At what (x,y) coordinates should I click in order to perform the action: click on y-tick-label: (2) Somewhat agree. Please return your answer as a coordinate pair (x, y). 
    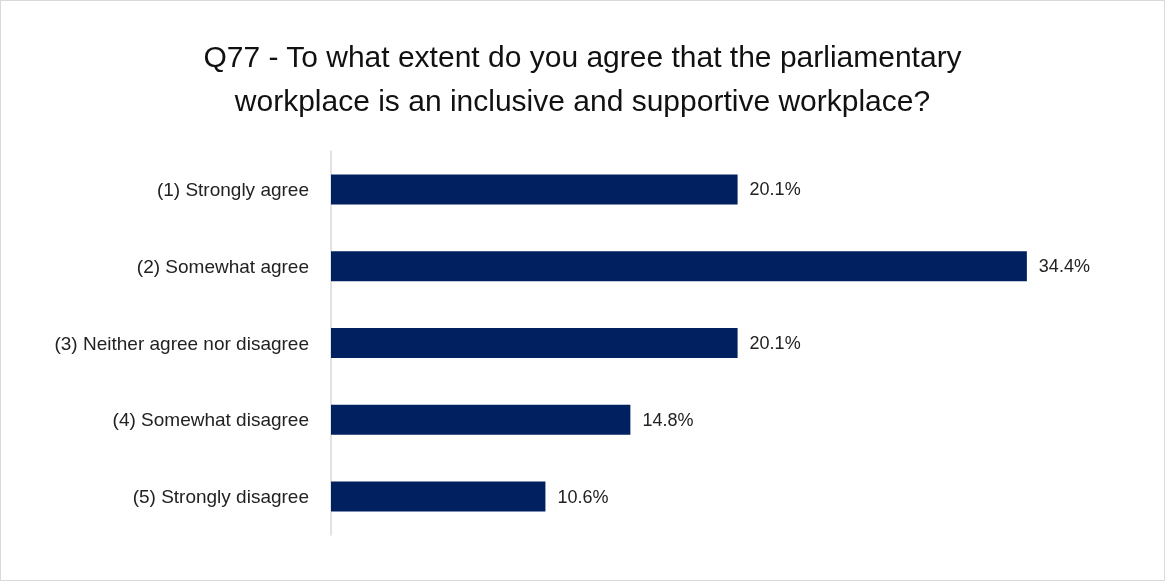
    Looking at the image, I should click on (222, 266).